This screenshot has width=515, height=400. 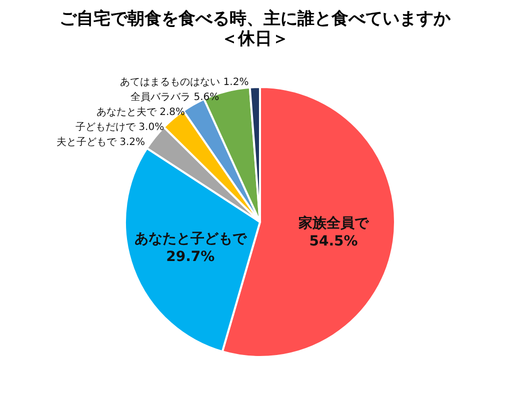 I want to click on chart-title: ご自宅で朝食を食べる時、主に誰と食べていますか, so click(x=256, y=19).